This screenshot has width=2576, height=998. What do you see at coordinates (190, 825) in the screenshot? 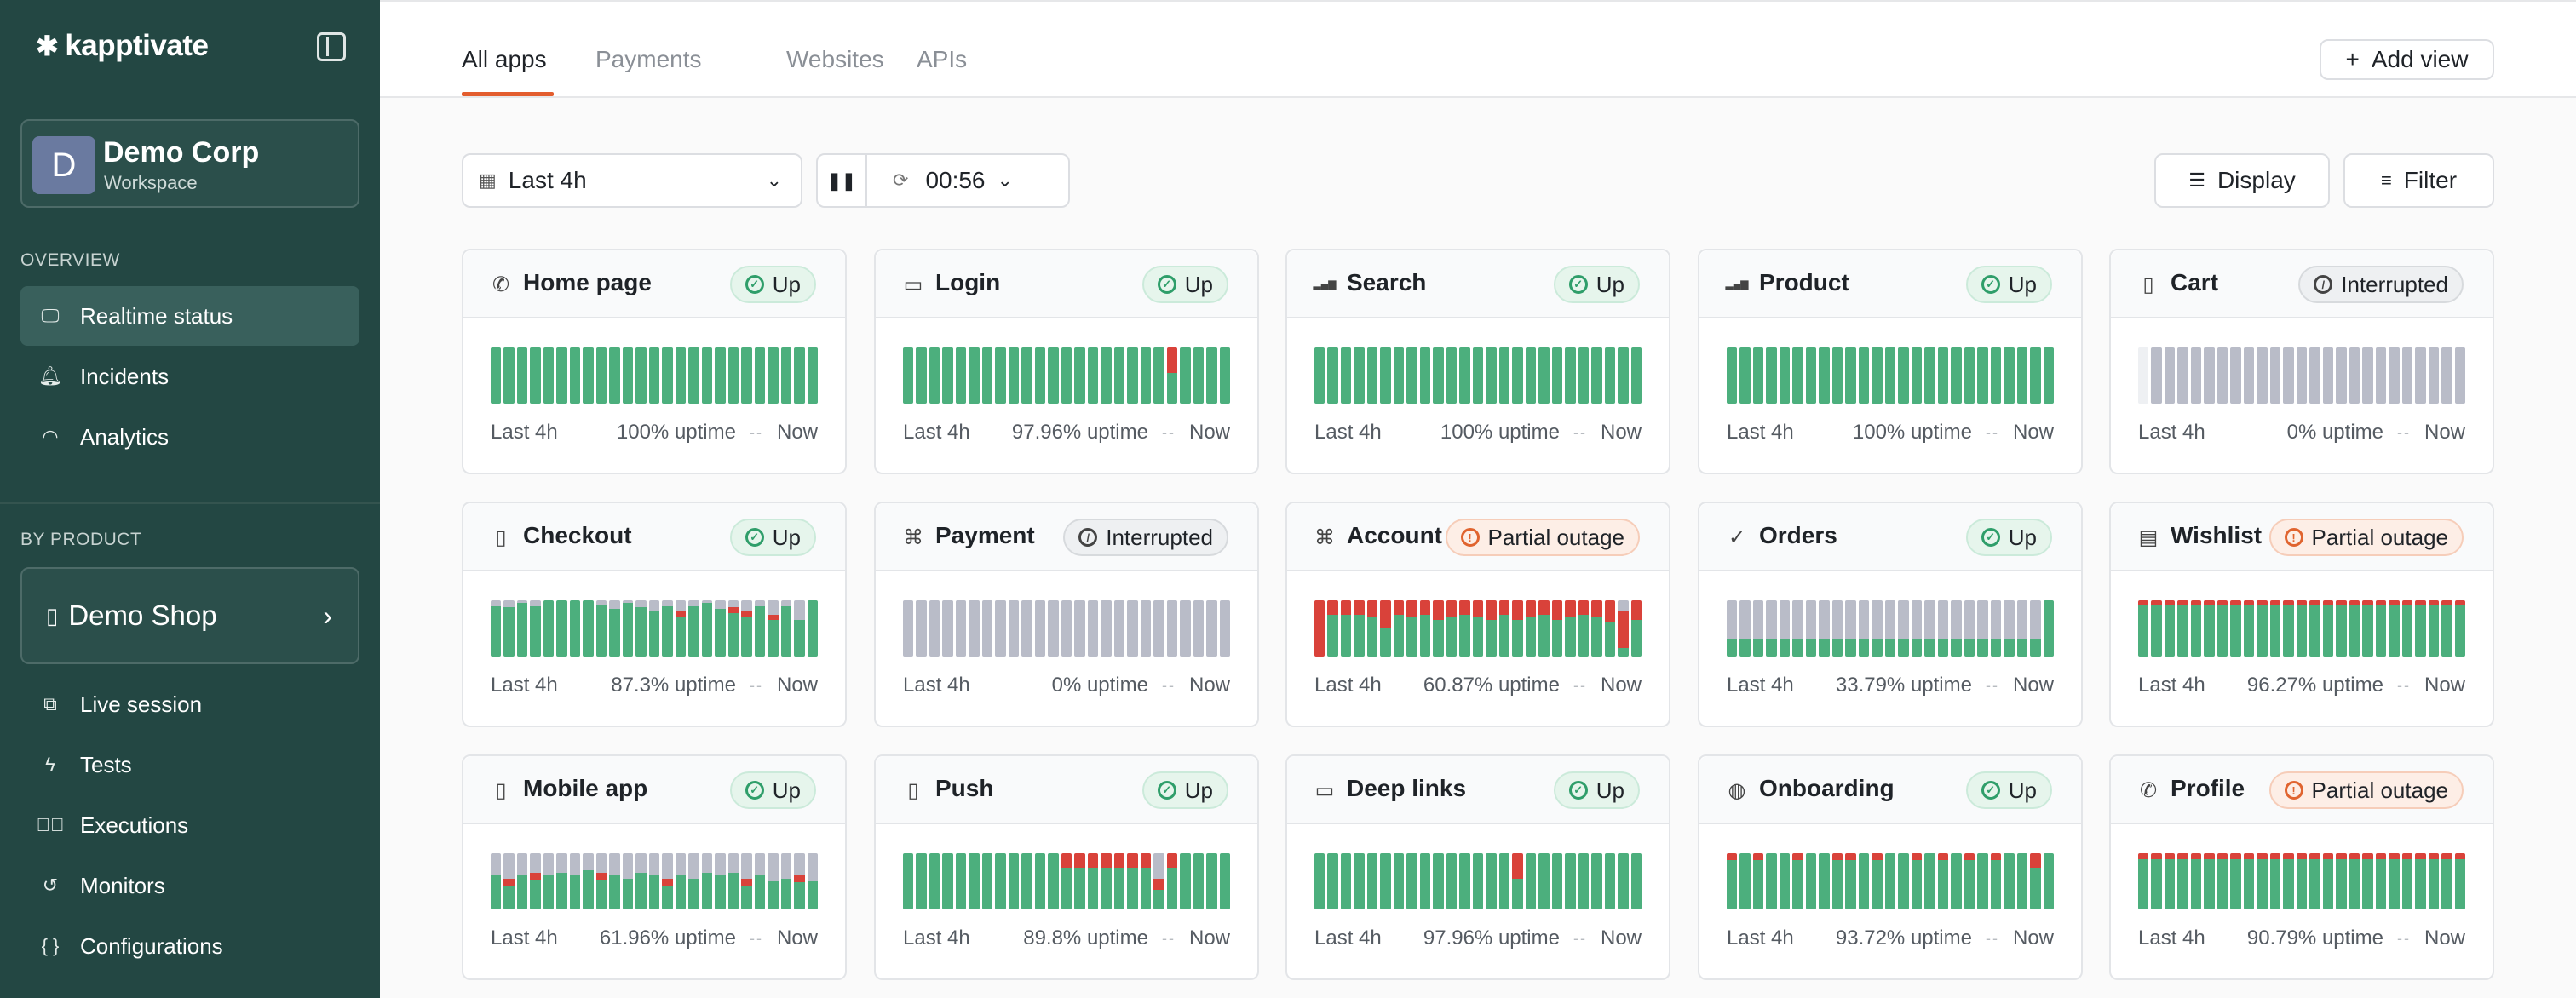
I see `sidebar-item-executions: ✓⃝ Executions` at bounding box center [190, 825].